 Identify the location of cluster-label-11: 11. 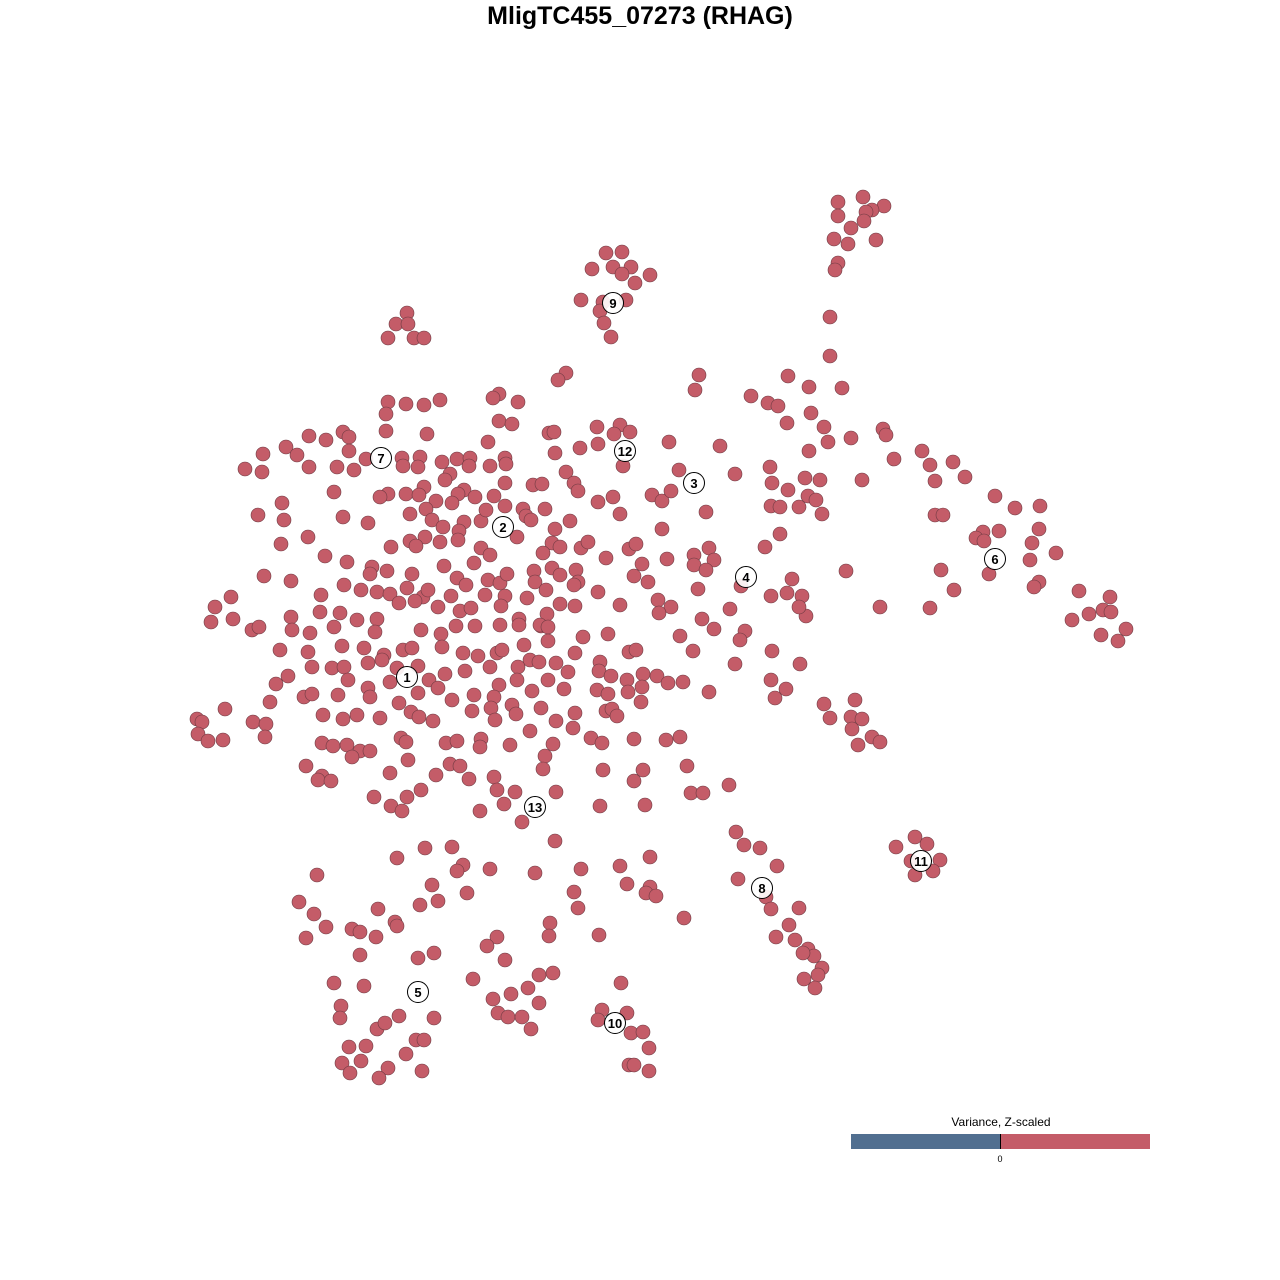
(921, 861).